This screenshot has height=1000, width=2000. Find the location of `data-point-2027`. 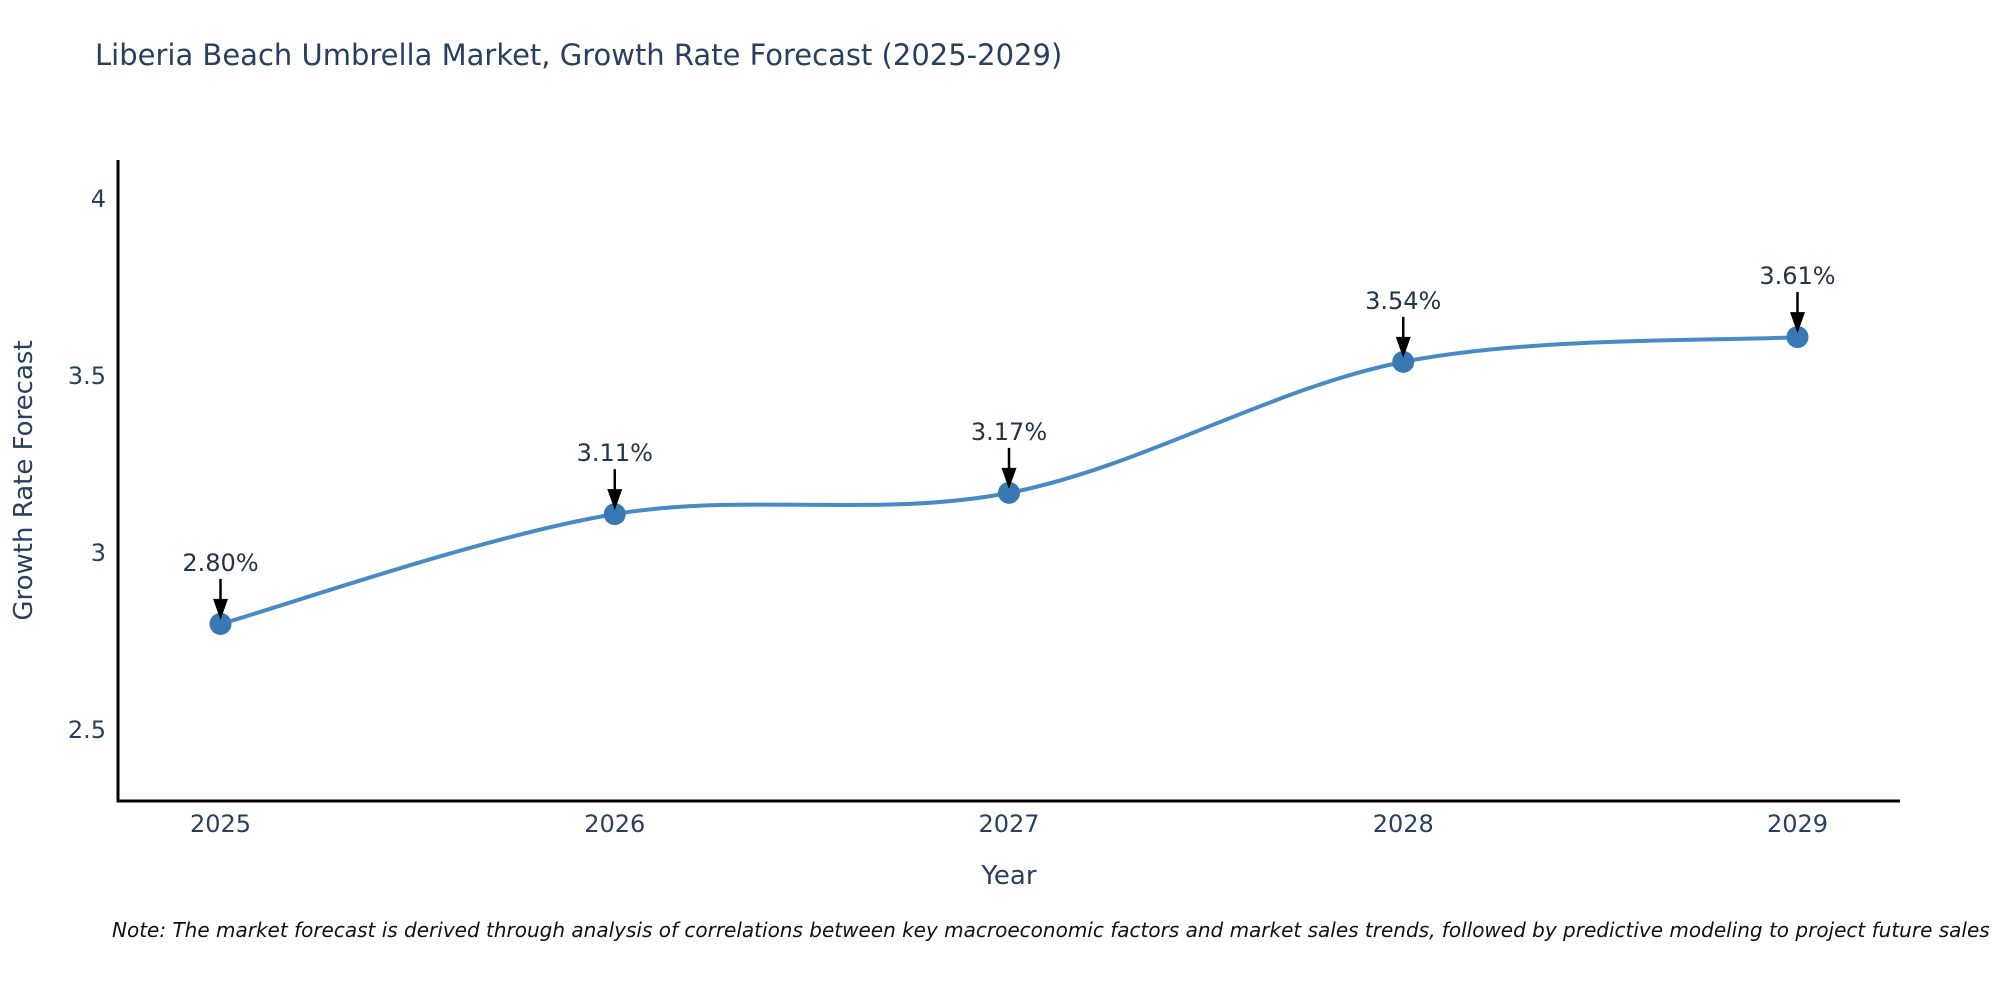

data-point-2027 is located at coordinates (1009, 492).